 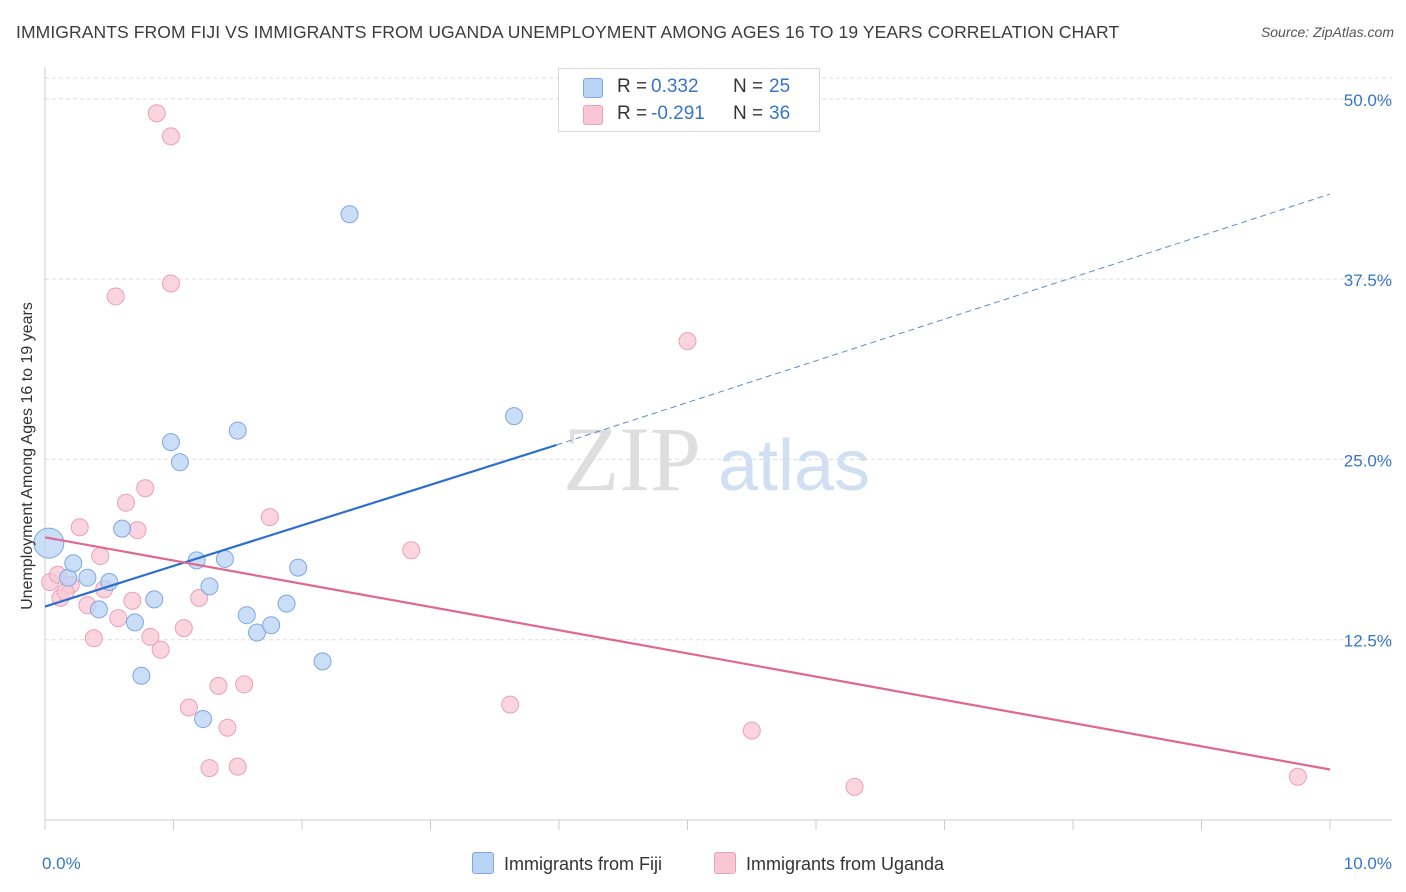 What do you see at coordinates (1368, 100) in the screenshot?
I see `y-tick-label: 50.0%` at bounding box center [1368, 100].